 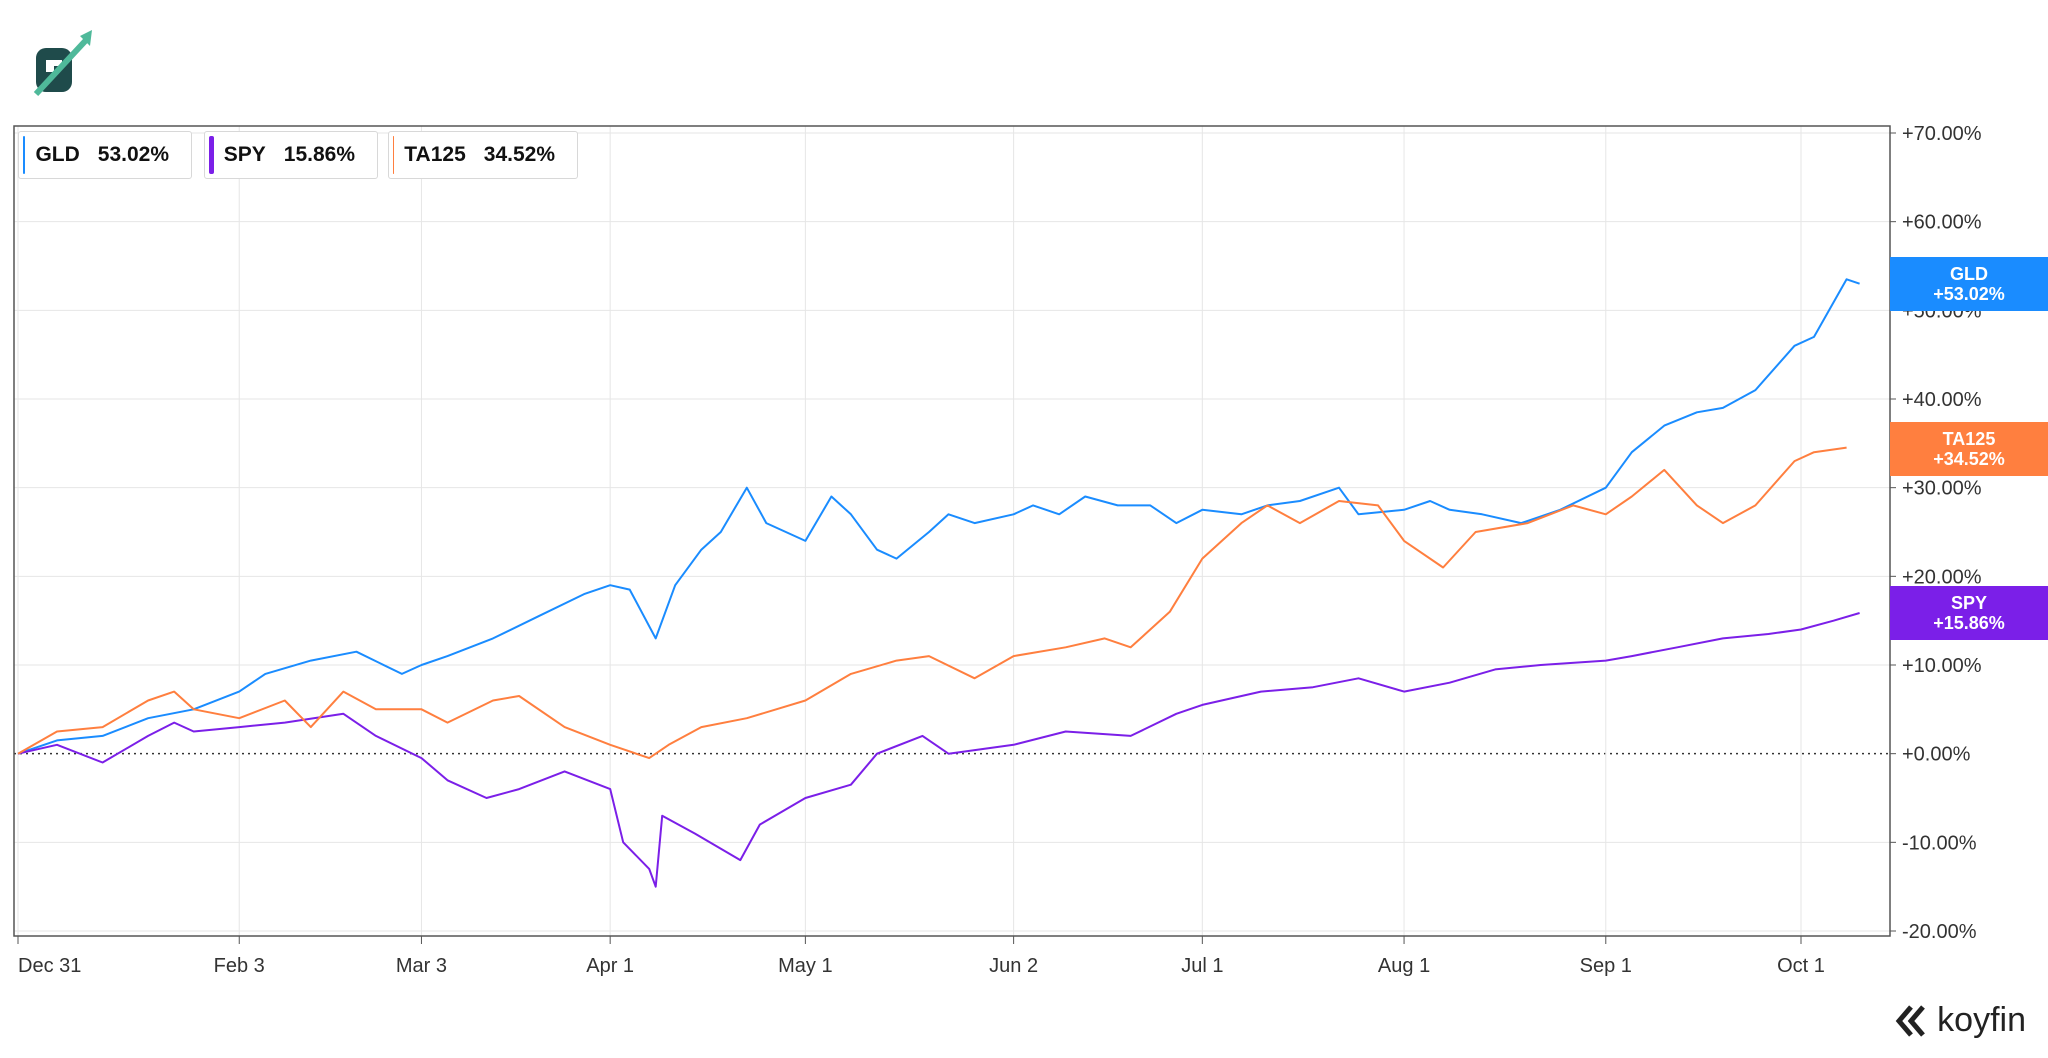 I want to click on x-tick-label: Jun 2, so click(x=1013, y=966).